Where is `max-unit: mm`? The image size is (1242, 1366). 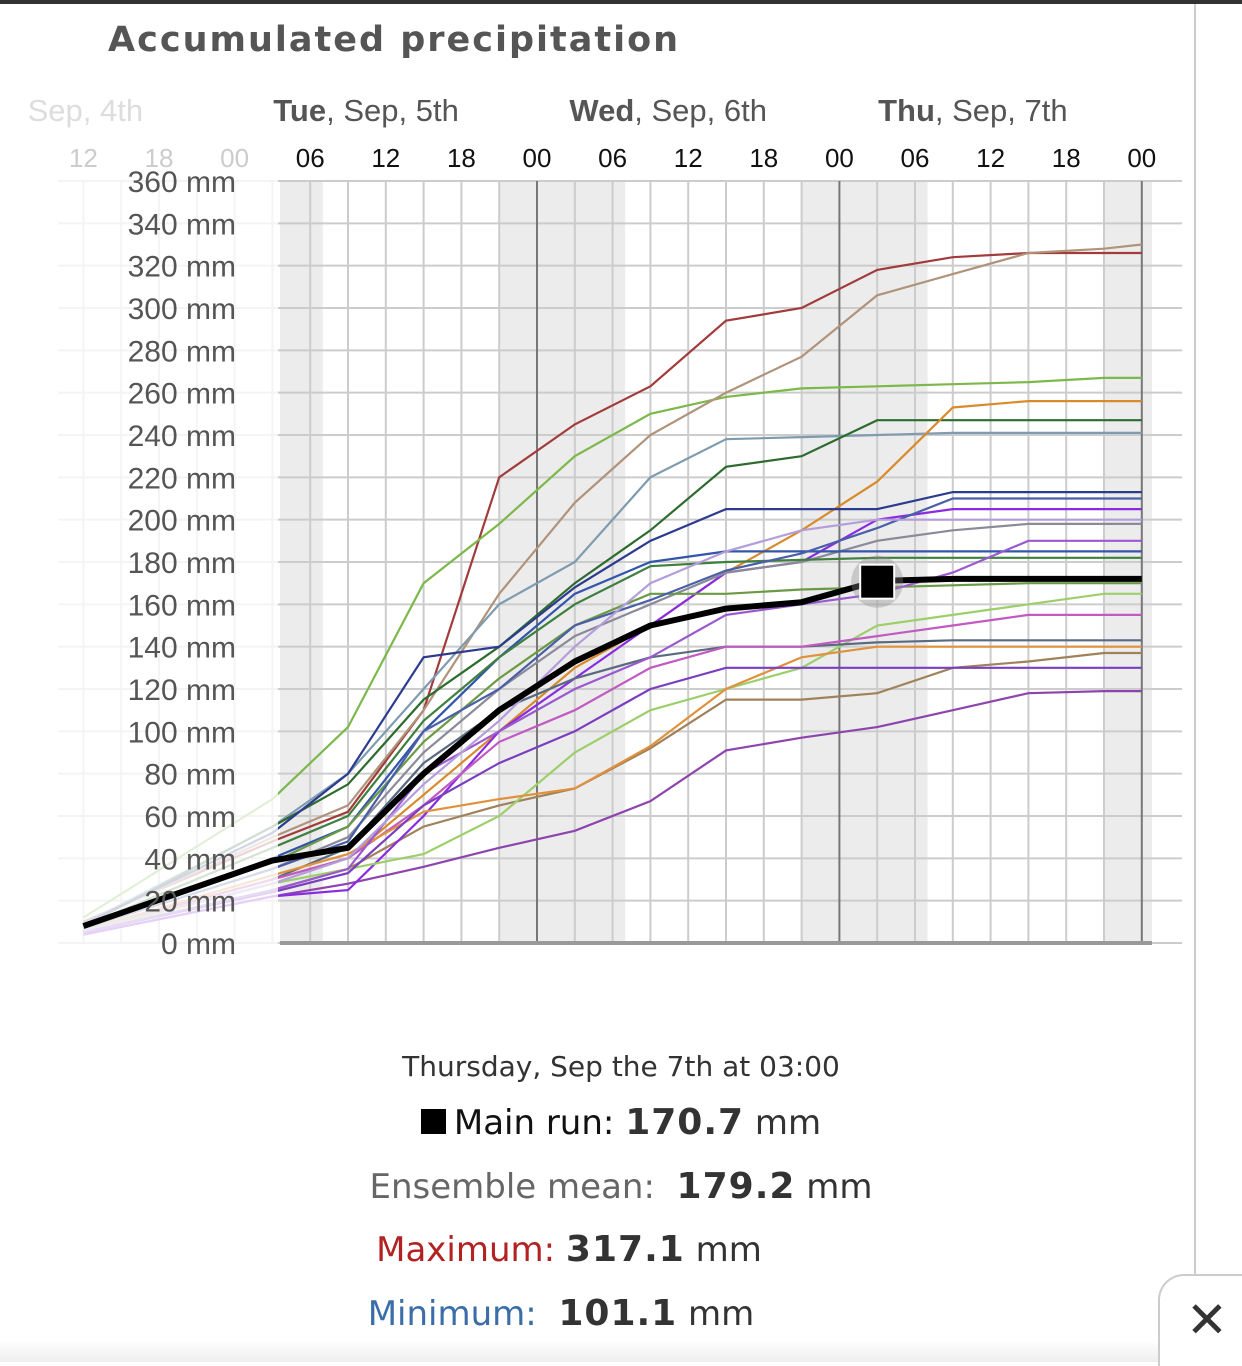
max-unit: mm is located at coordinates (728, 1250).